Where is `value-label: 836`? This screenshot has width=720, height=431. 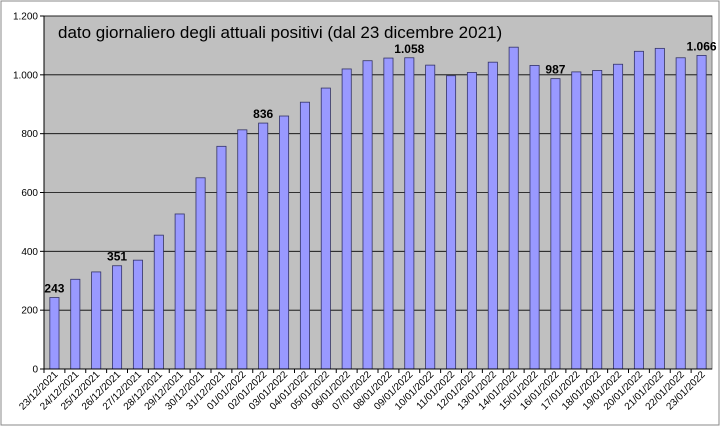 value-label: 836 is located at coordinates (263, 114).